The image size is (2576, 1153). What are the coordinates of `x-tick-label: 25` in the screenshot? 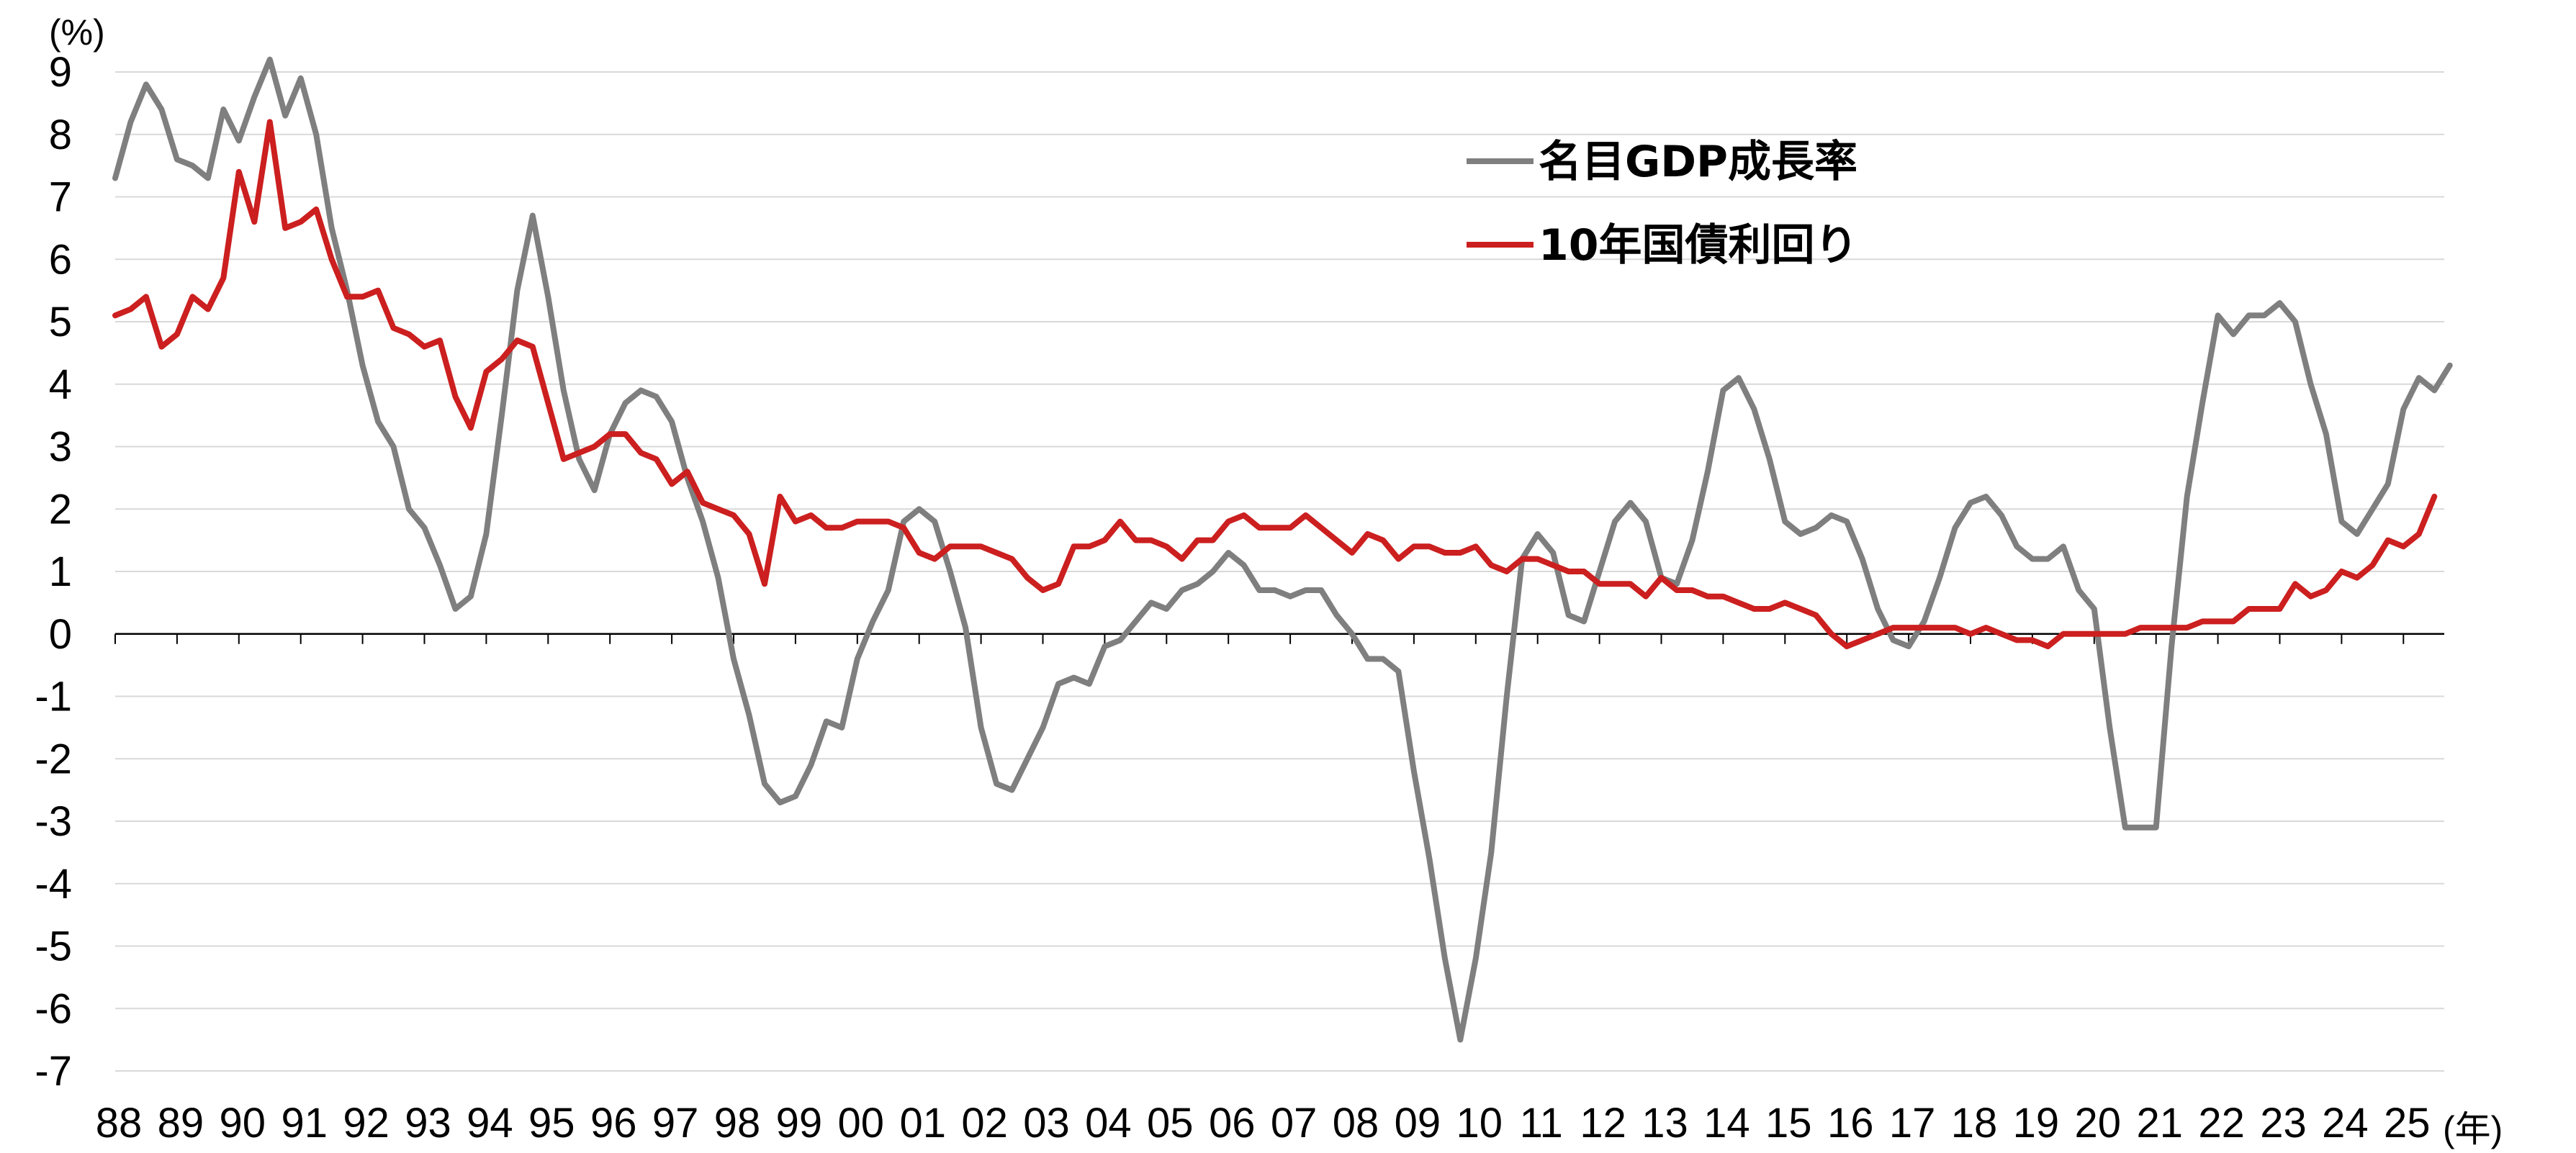 It's located at (2407, 1123).